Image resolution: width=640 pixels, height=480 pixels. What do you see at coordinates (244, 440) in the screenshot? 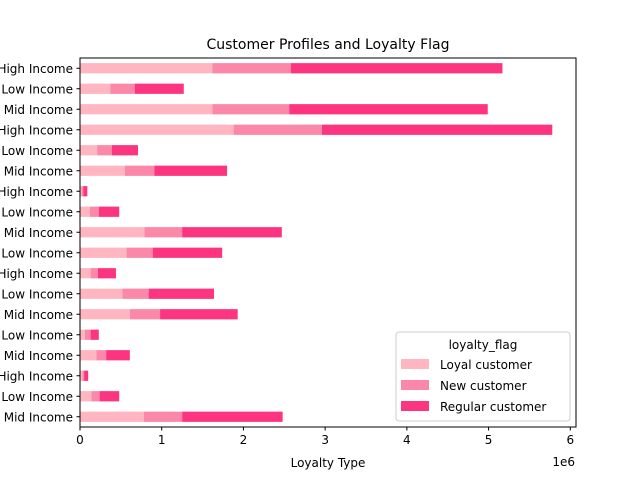
I see `x-tick-label: 2` at bounding box center [244, 440].